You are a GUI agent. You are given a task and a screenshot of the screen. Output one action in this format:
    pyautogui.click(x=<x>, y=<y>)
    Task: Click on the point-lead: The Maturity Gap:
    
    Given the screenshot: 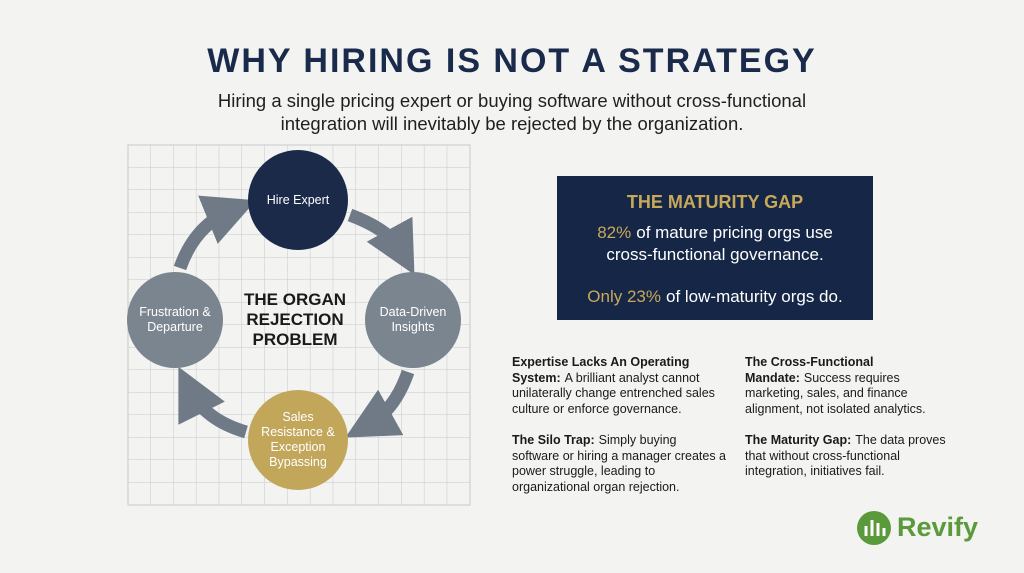 What is the action you would take?
    pyautogui.click(x=798, y=440)
    